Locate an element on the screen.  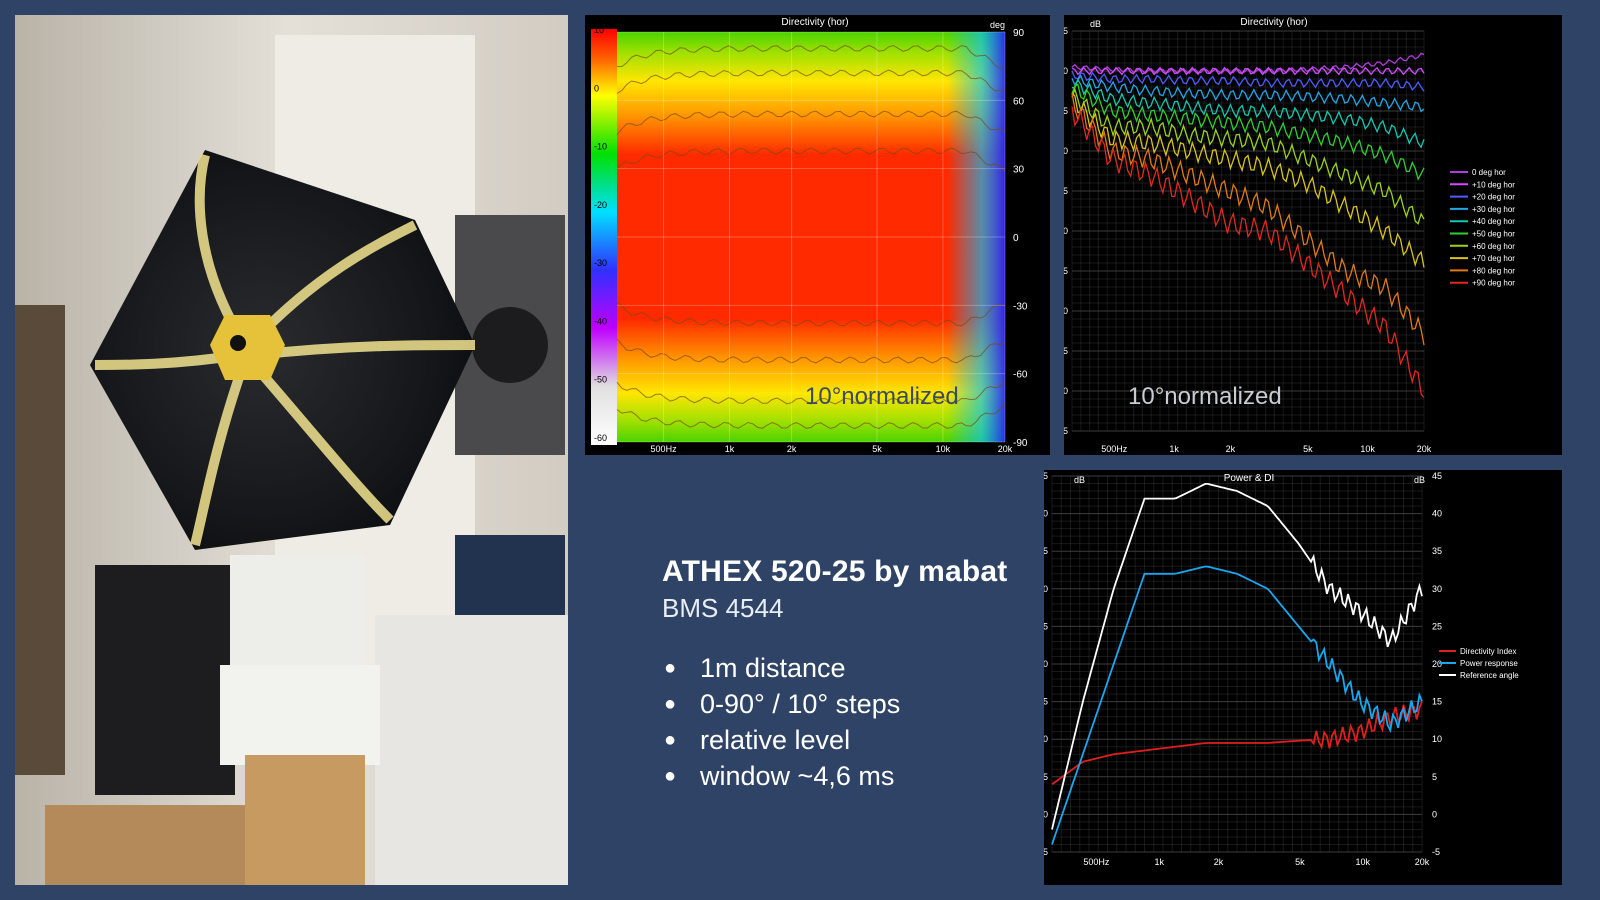
legend-label: Directivity Index is located at coordinates (1488, 651).